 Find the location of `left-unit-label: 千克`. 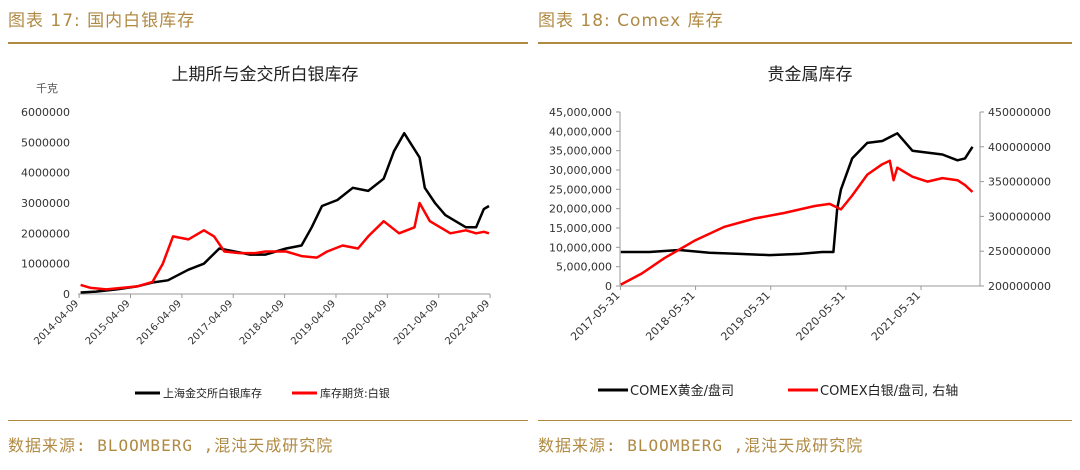

left-unit-label: 千克 is located at coordinates (47, 88).